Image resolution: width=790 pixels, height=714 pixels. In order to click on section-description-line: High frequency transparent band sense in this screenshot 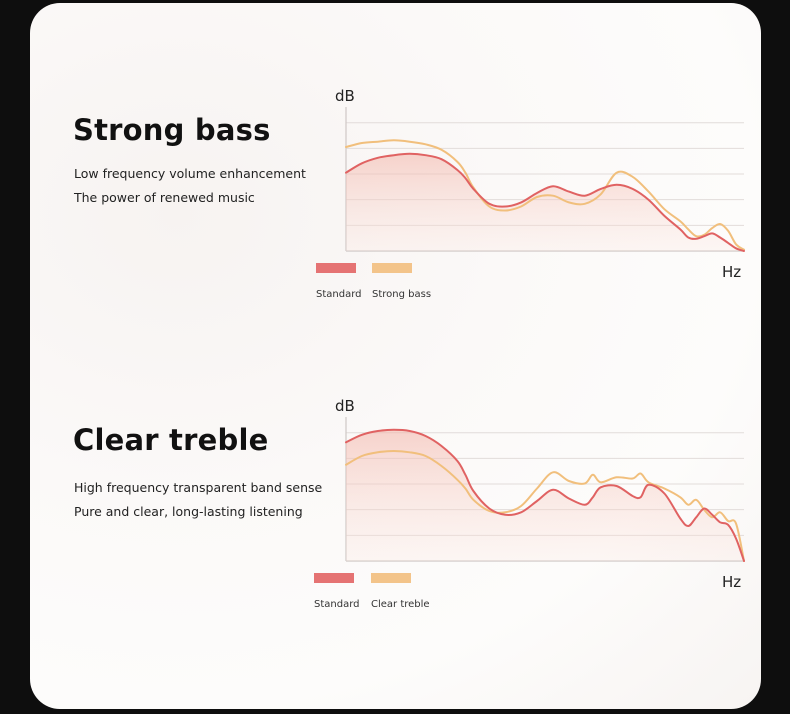, I will do `click(198, 487)`.